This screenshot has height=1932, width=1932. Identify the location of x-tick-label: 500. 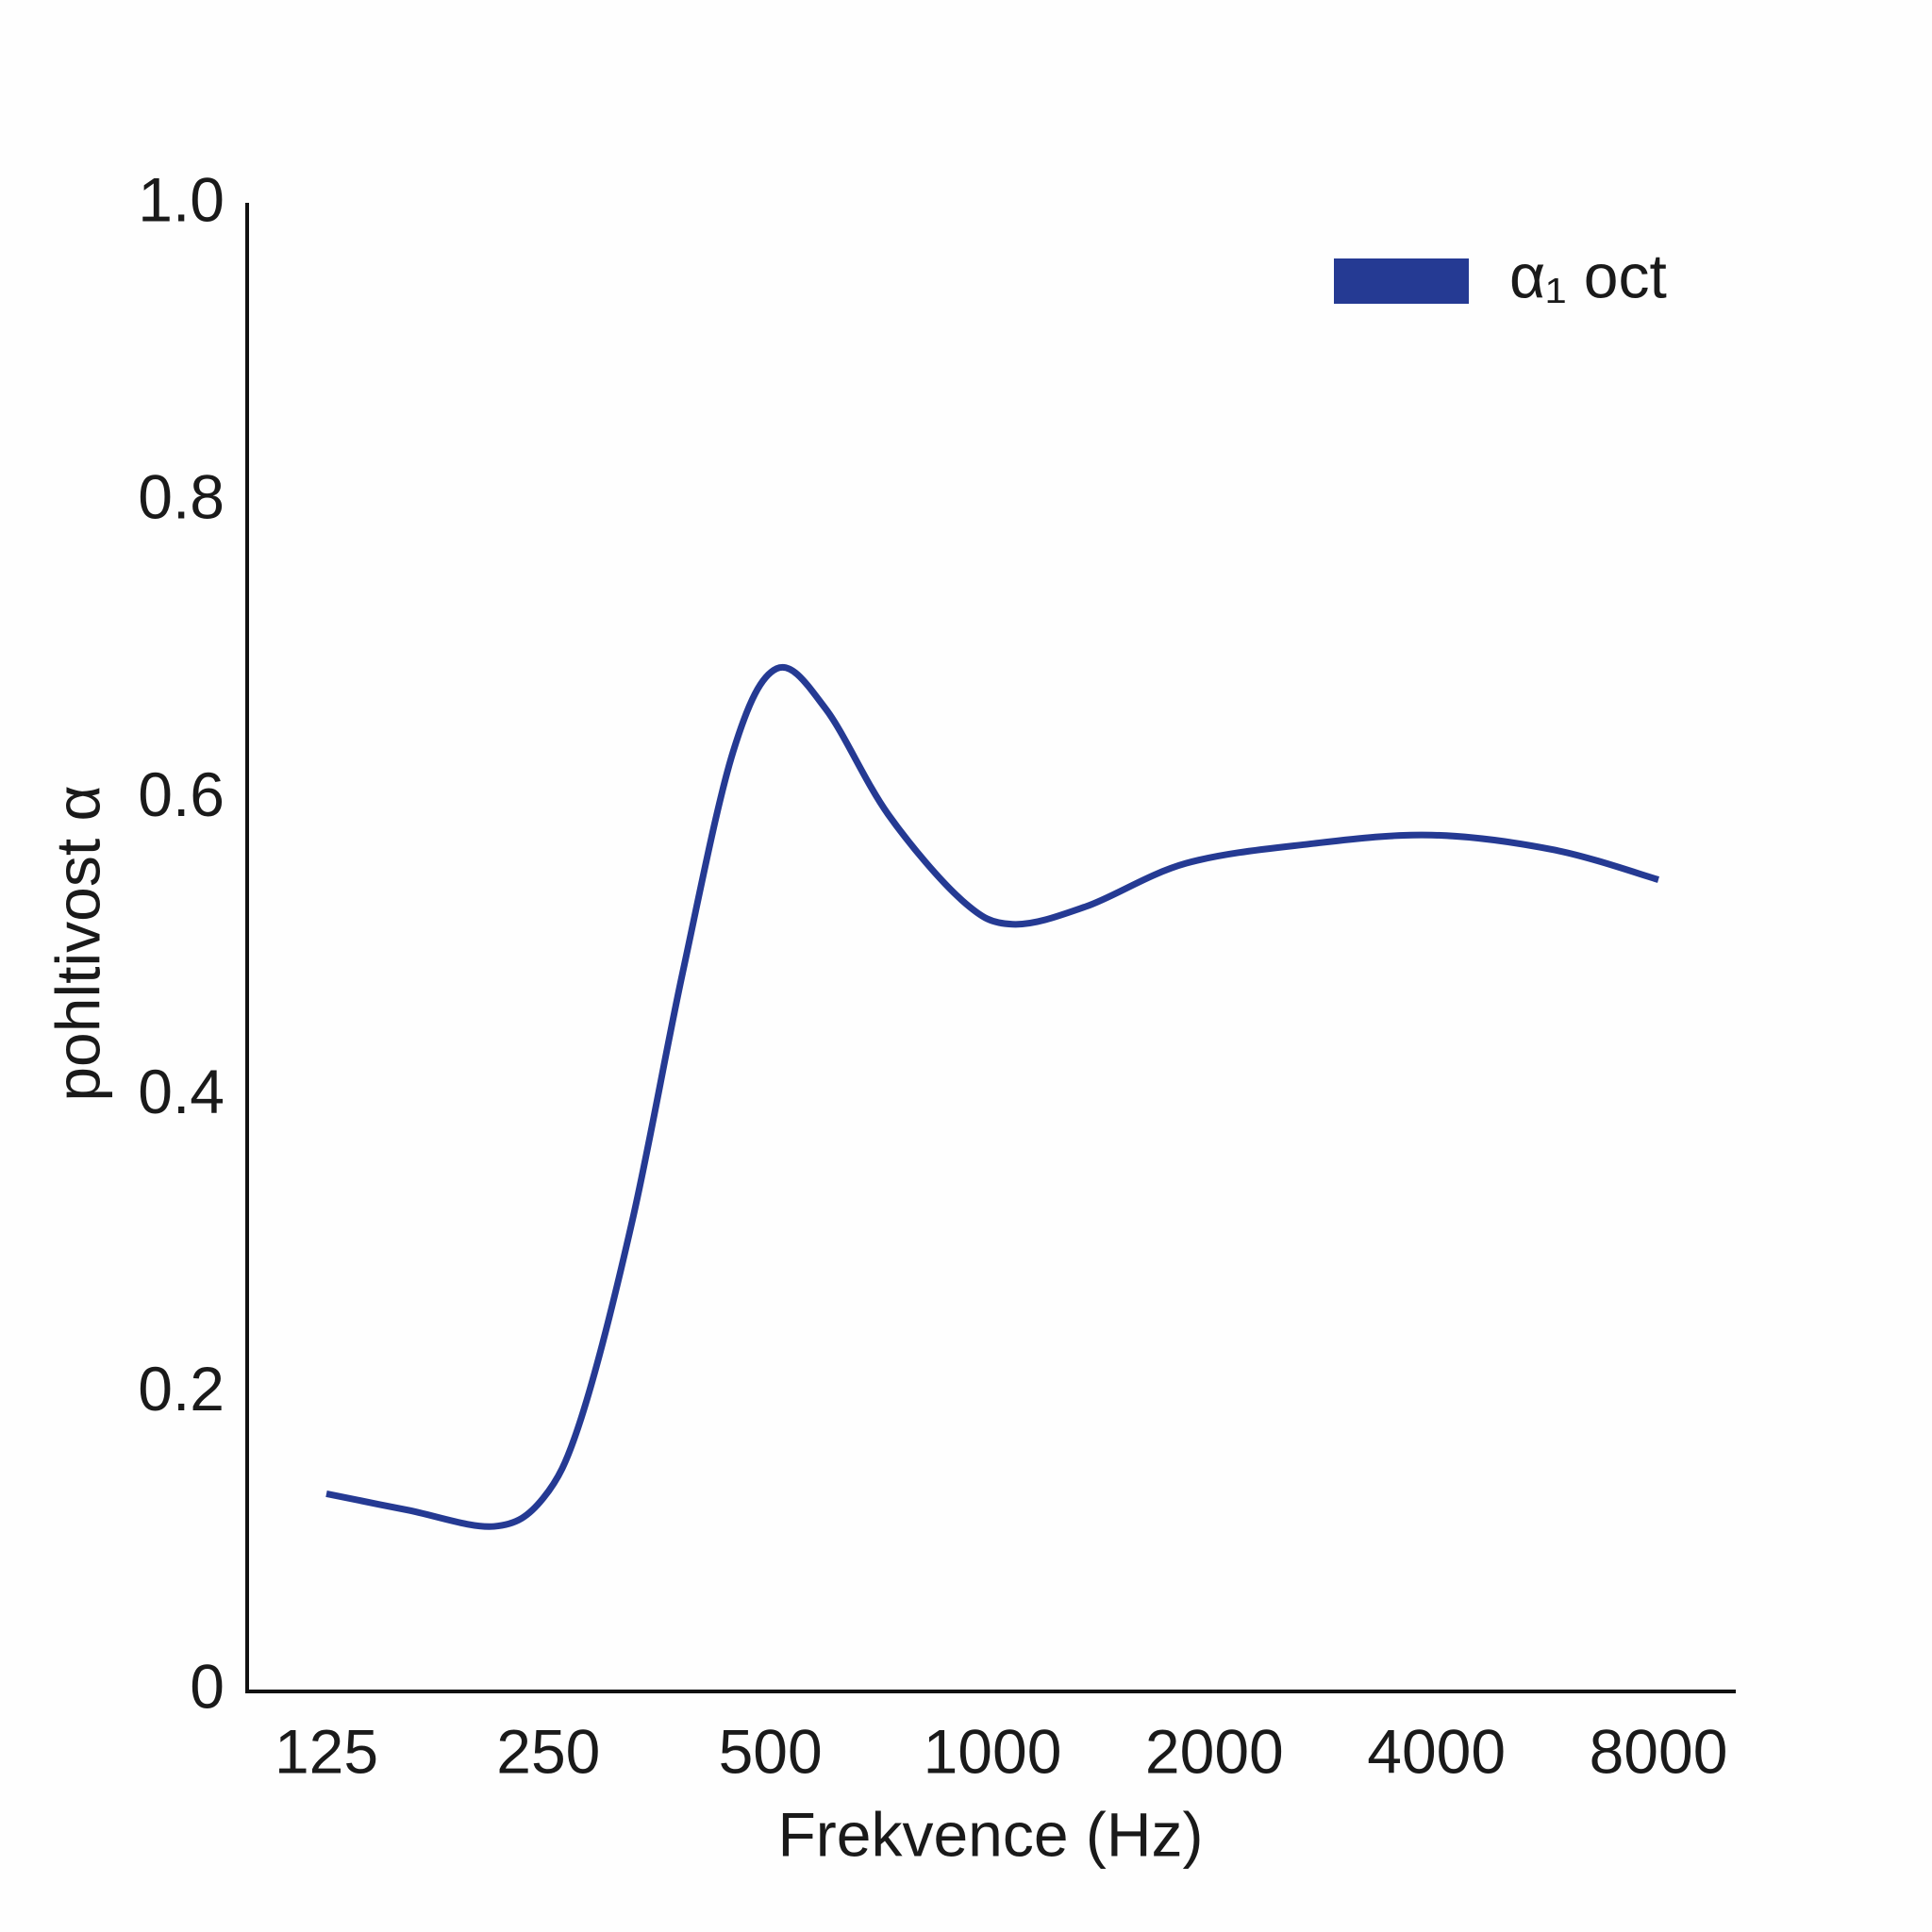
(771, 1751).